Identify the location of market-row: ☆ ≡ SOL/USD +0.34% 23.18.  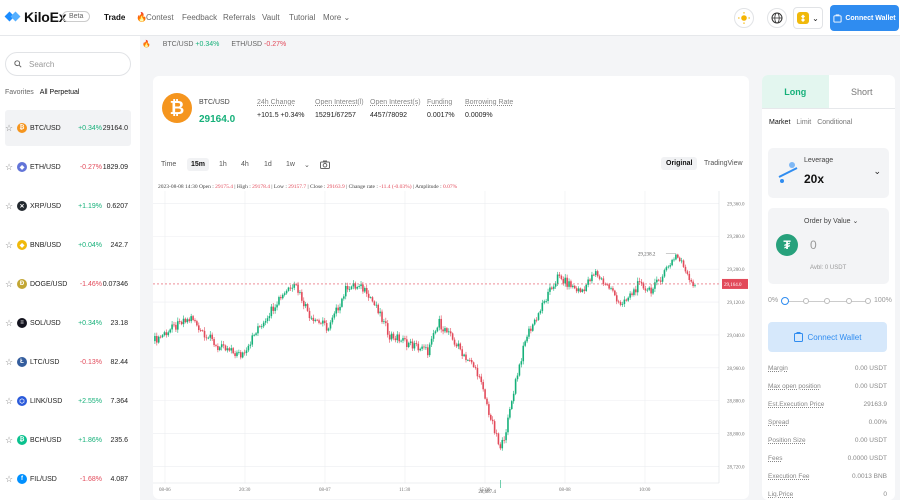
(68, 323).